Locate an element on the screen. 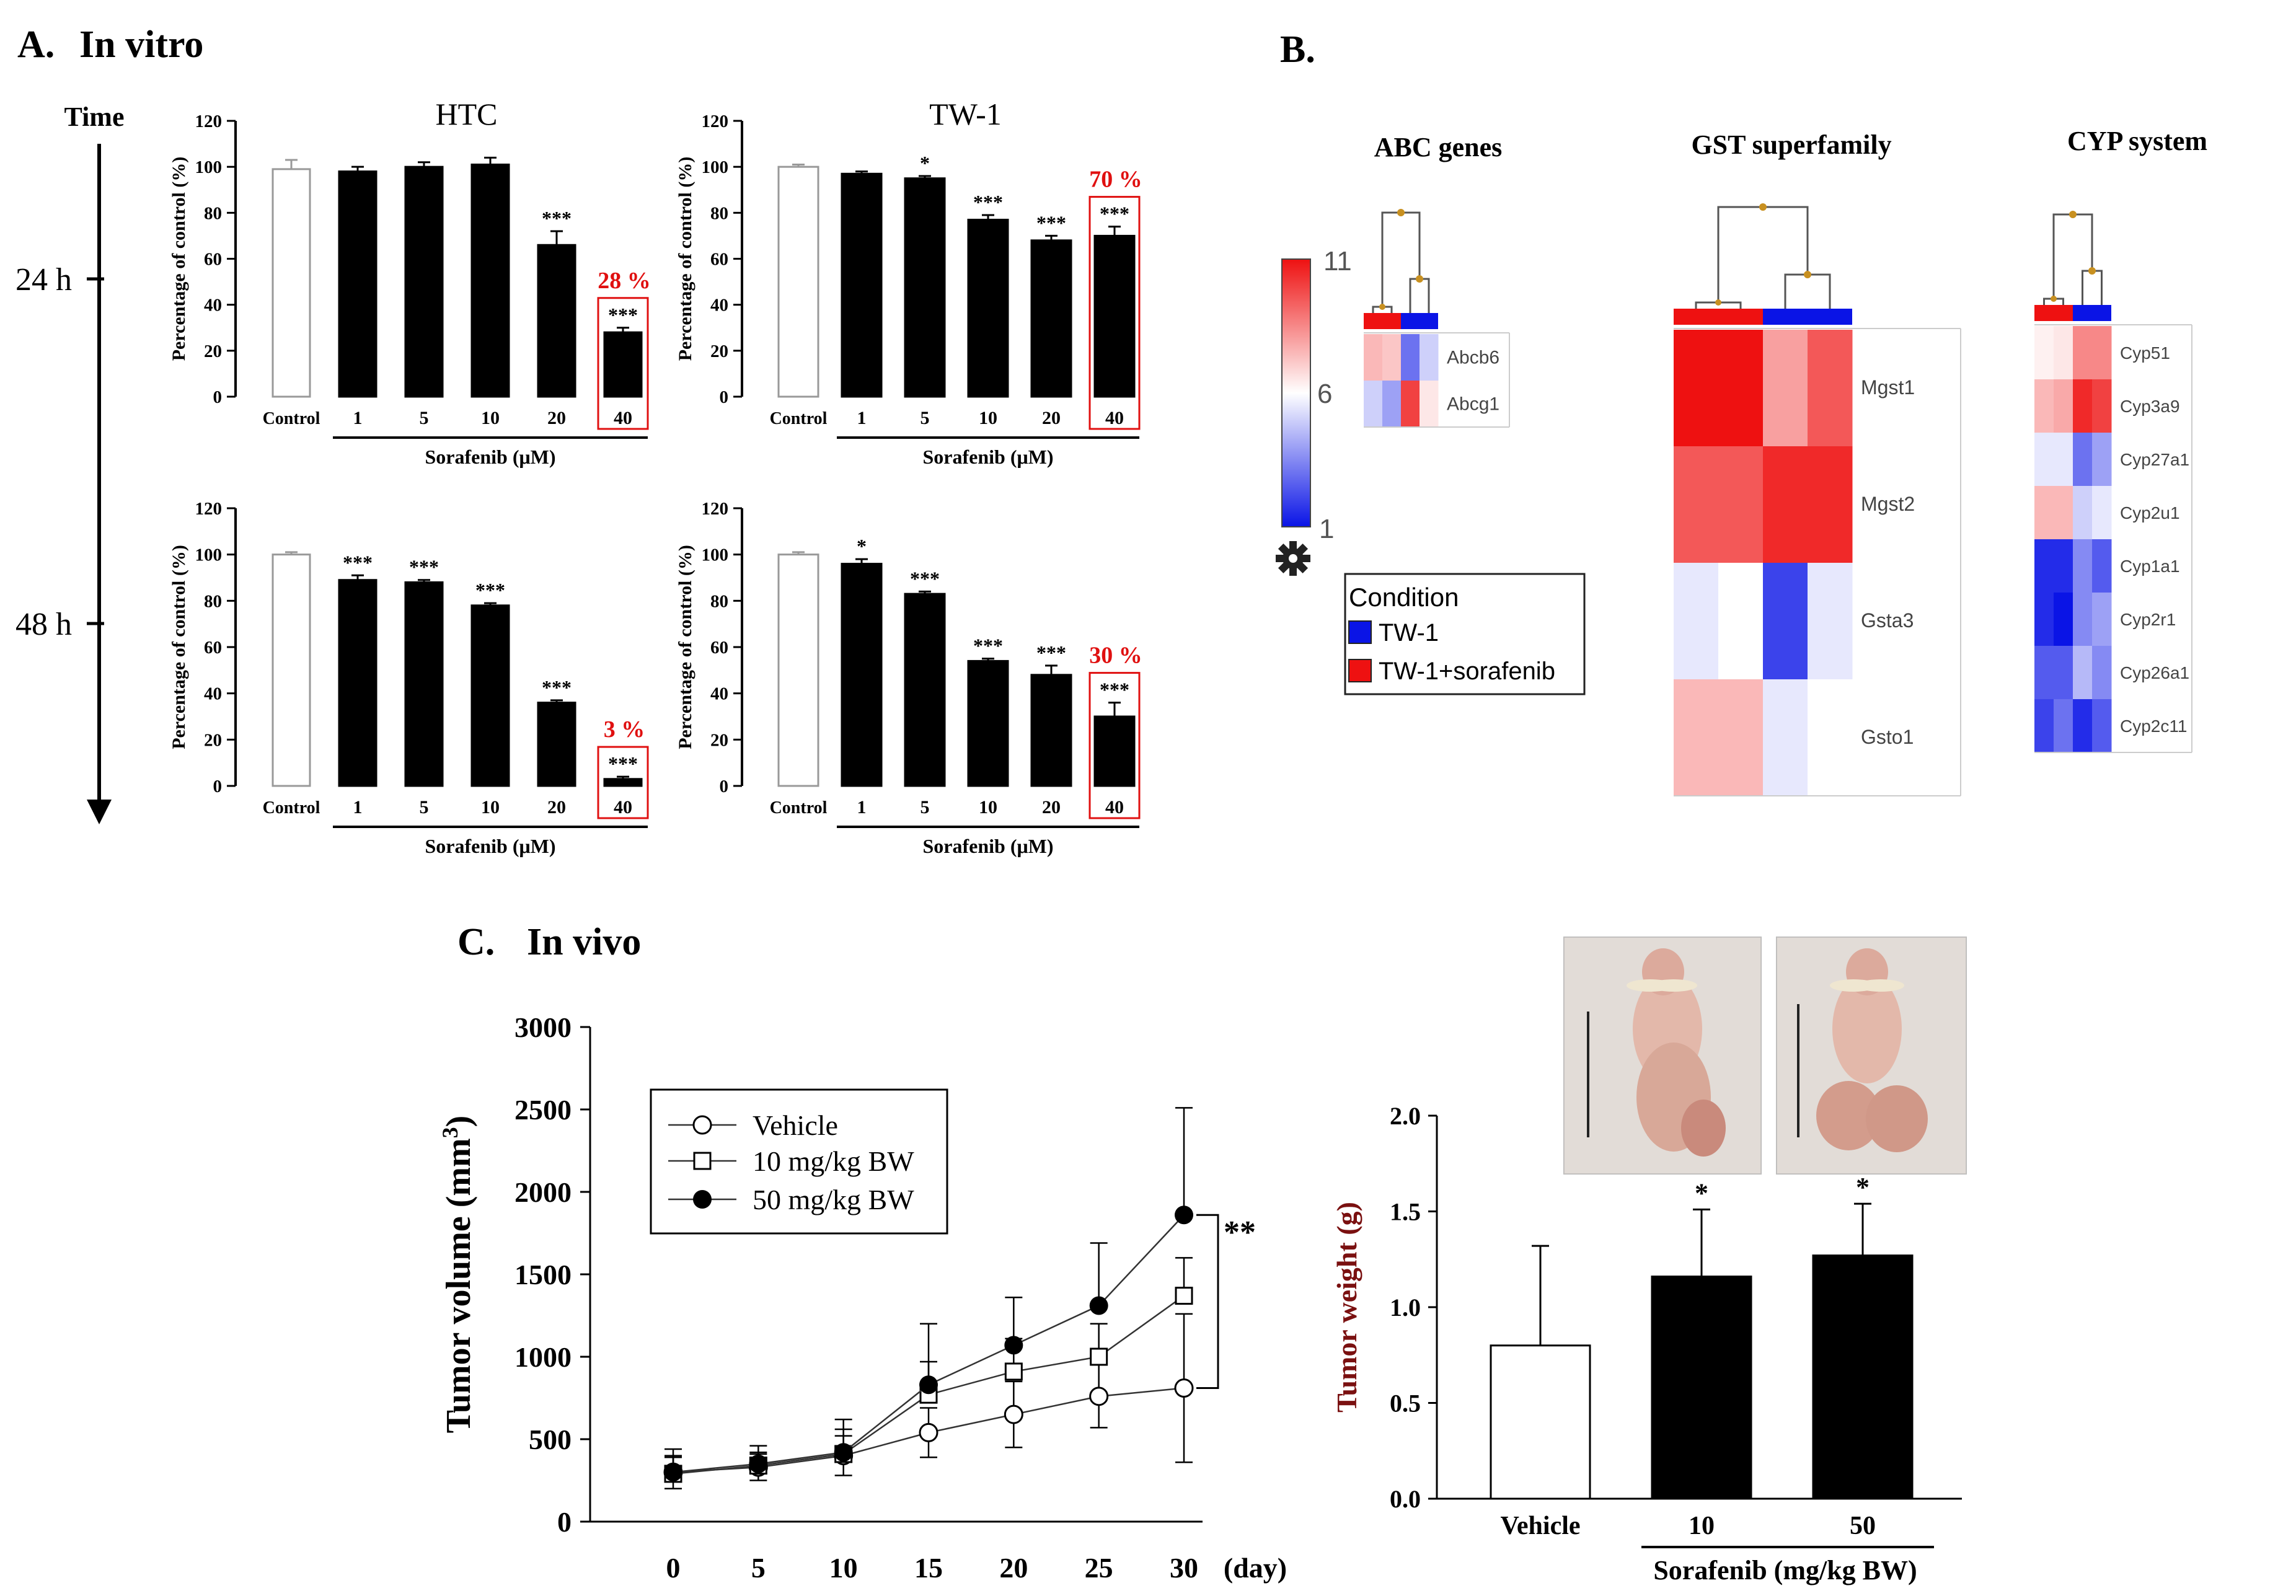 This screenshot has height=1596, width=2296. x-tick-label: 25 is located at coordinates (1099, 1568).